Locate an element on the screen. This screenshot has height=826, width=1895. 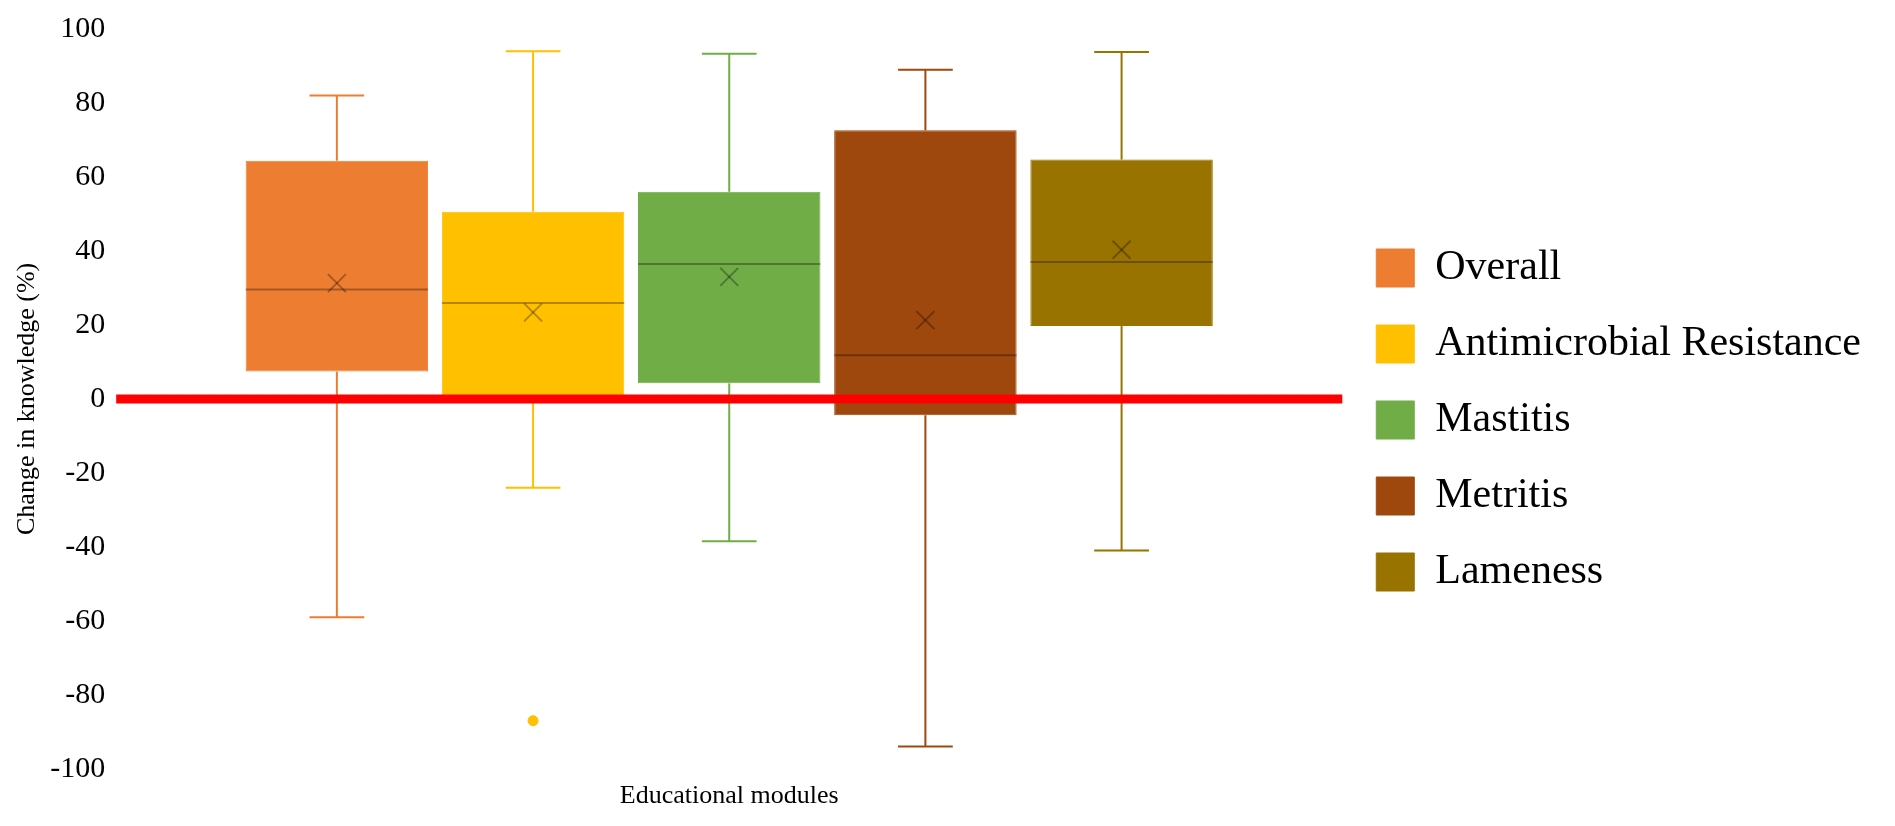
y-tick-label: -20 is located at coordinates (85, 470).